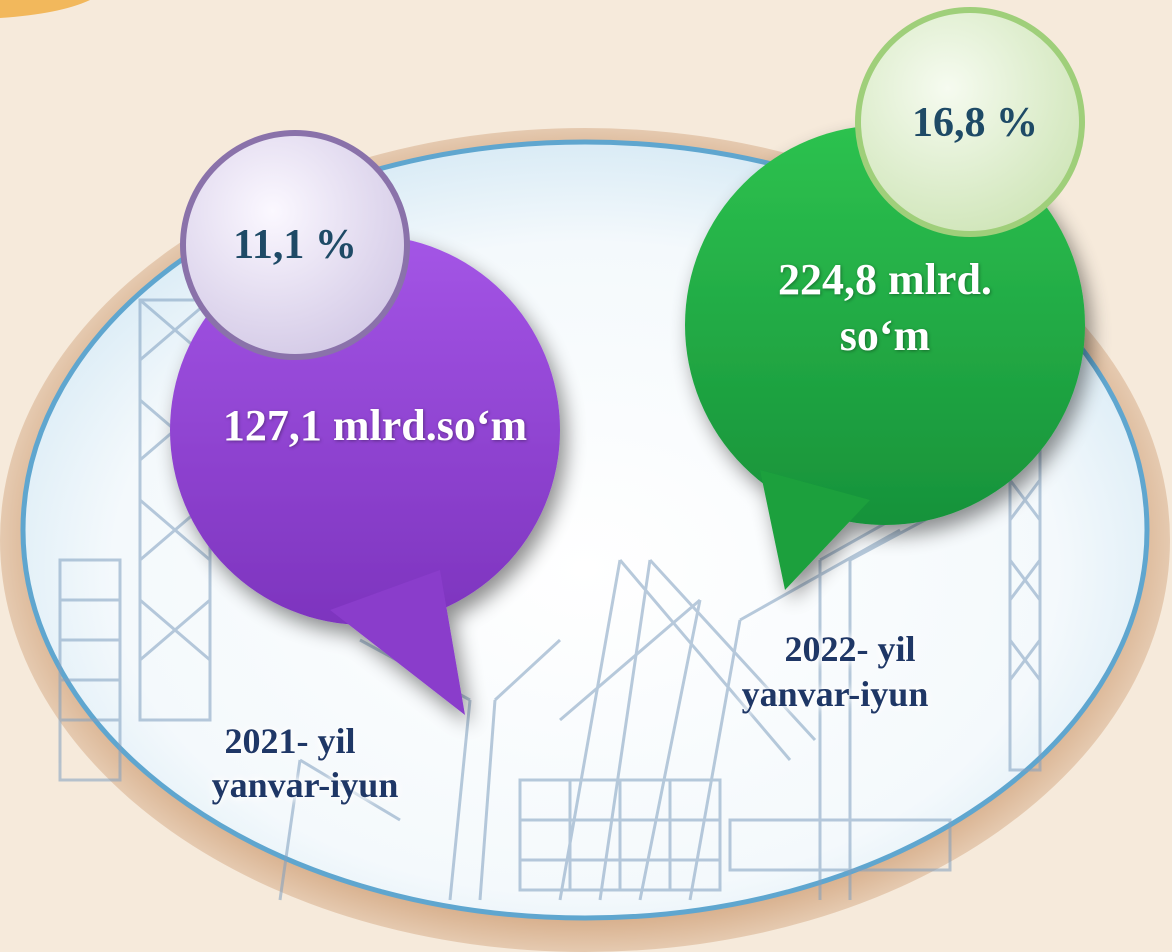 The image size is (1172, 952). I want to click on left-percent: 11,1 %, so click(295, 245).